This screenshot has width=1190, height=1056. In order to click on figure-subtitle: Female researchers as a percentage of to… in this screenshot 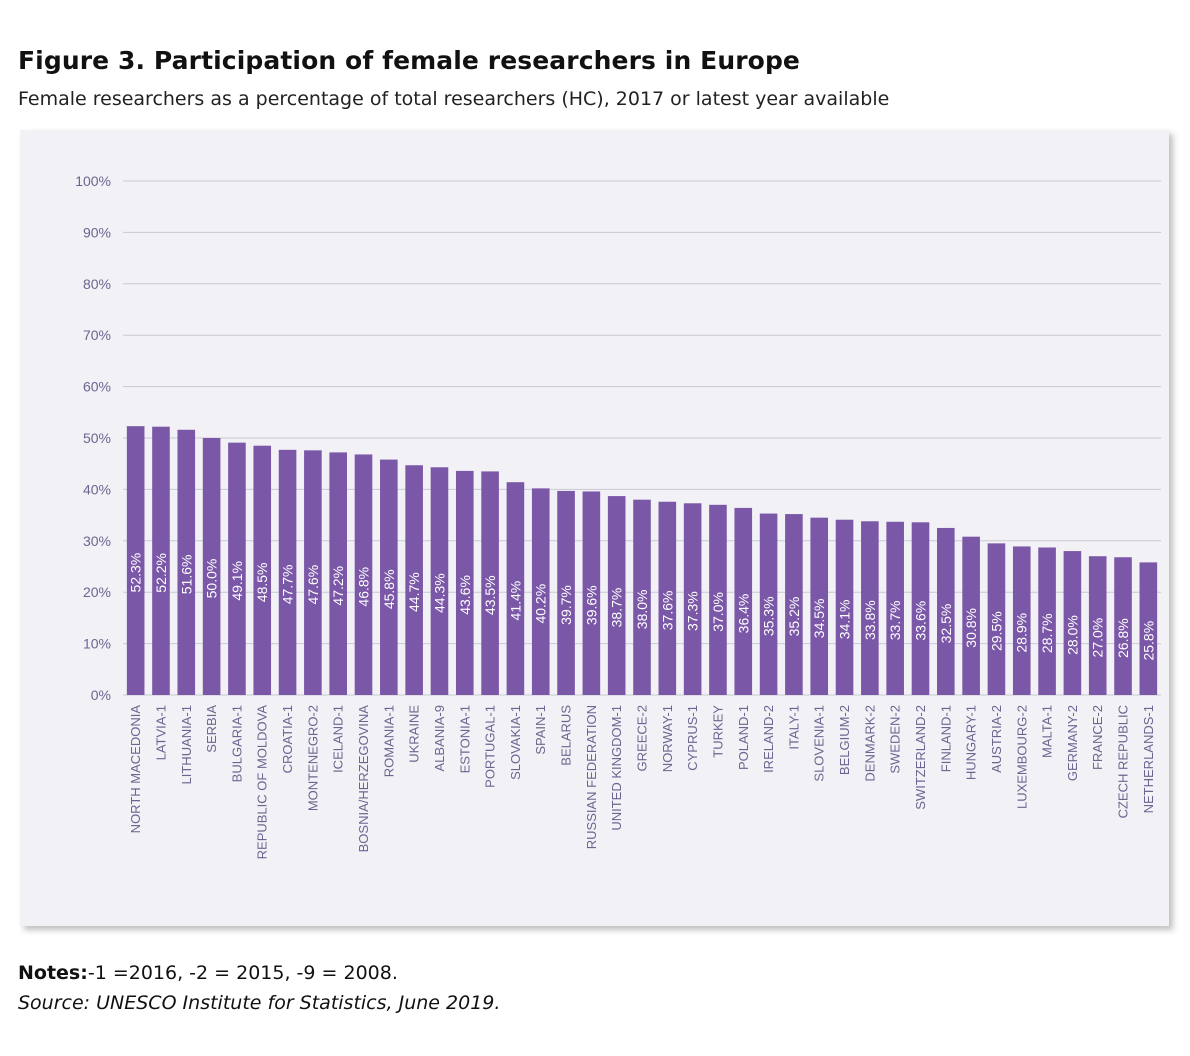, I will do `click(454, 99)`.